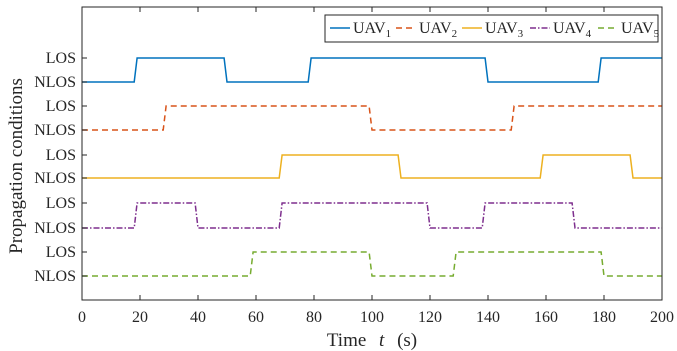 The width and height of the screenshot is (677, 351). I want to click on x-tick-label: 180, so click(604, 317).